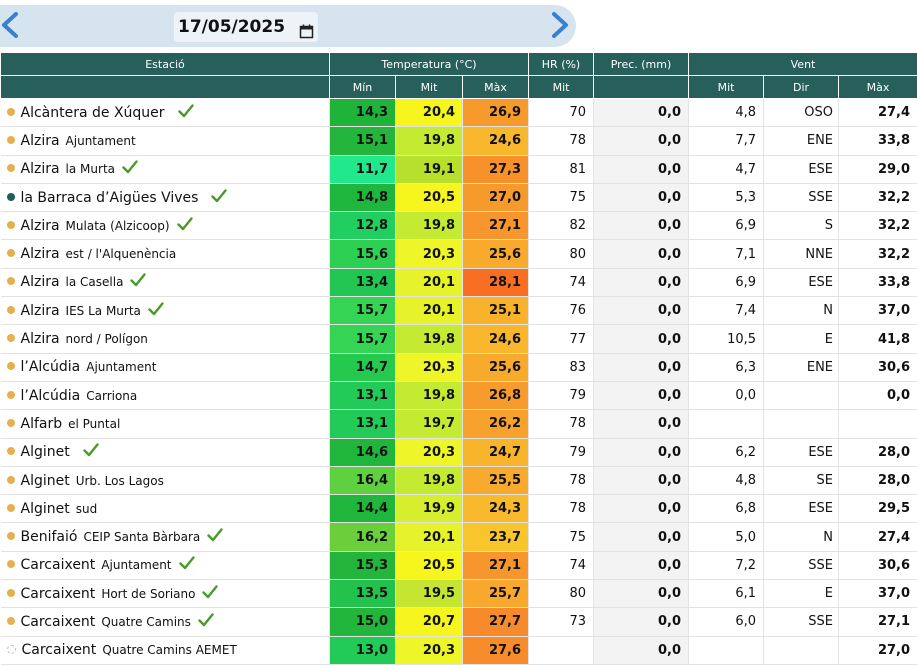 This screenshot has height=666, width=917. Describe the element at coordinates (165, 452) in the screenshot. I see `station-cell: Alginet` at that location.